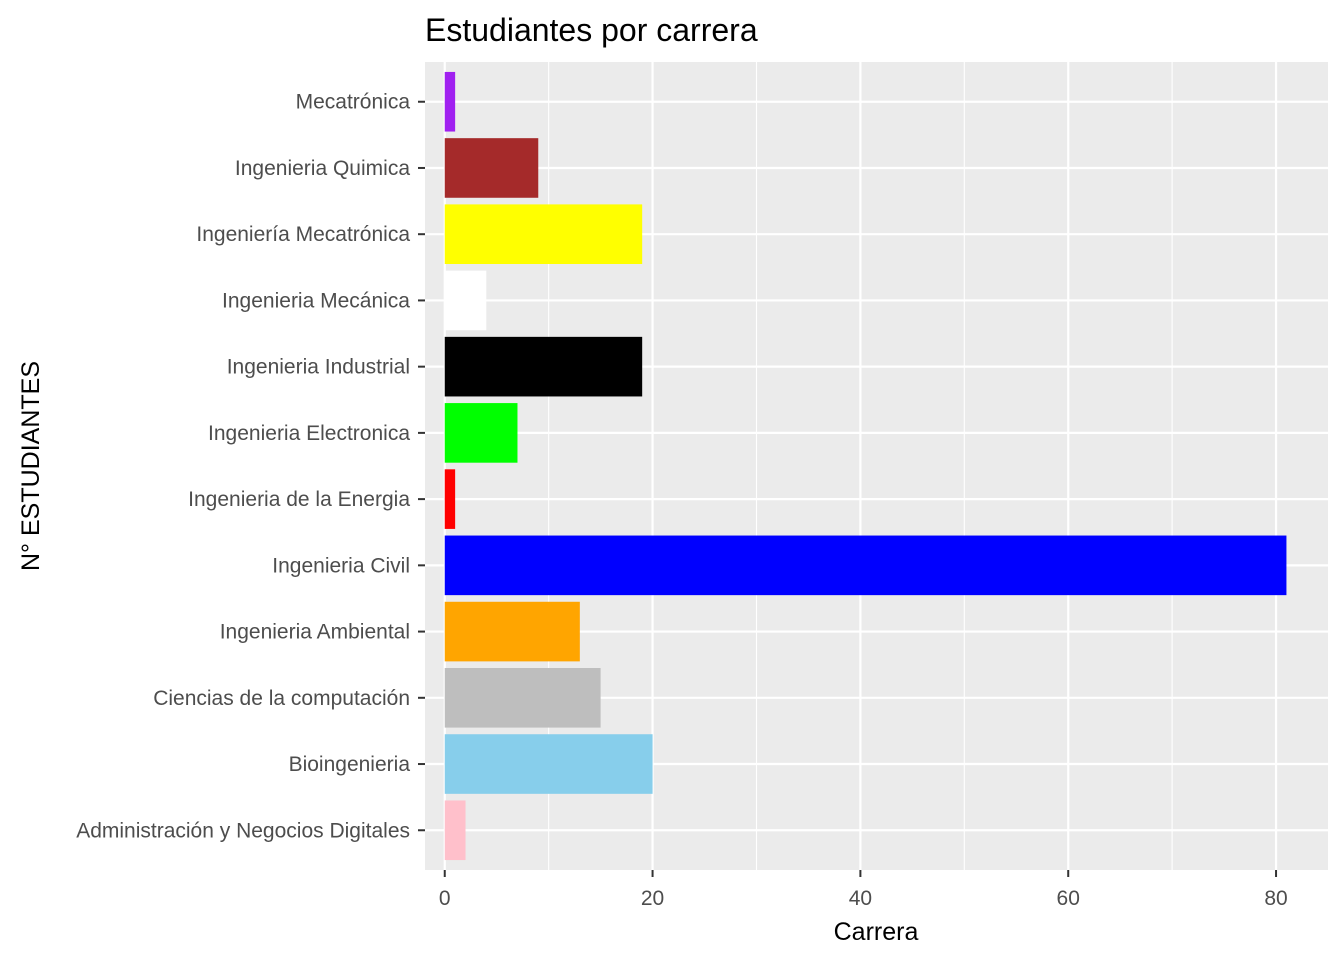 Image resolution: width=1344 pixels, height=960 pixels. Describe the element at coordinates (309, 433) in the screenshot. I see `y-tick-label: Ingenieria Electronica` at that location.